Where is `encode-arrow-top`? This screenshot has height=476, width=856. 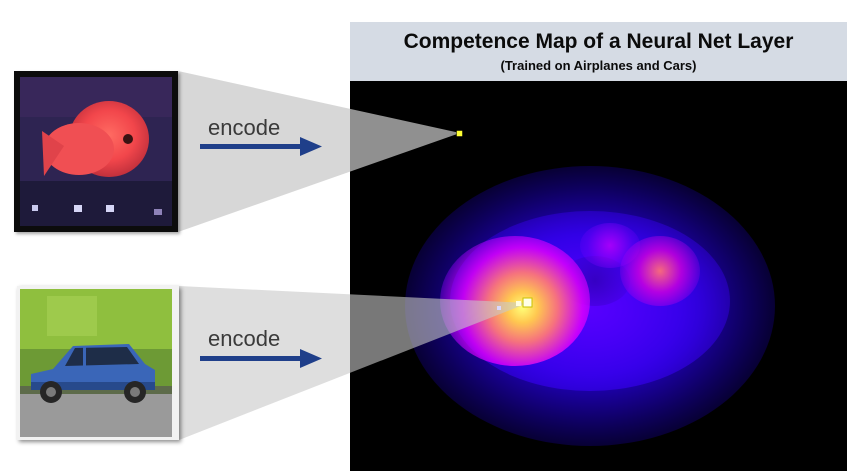 encode-arrow-top is located at coordinates (261, 146).